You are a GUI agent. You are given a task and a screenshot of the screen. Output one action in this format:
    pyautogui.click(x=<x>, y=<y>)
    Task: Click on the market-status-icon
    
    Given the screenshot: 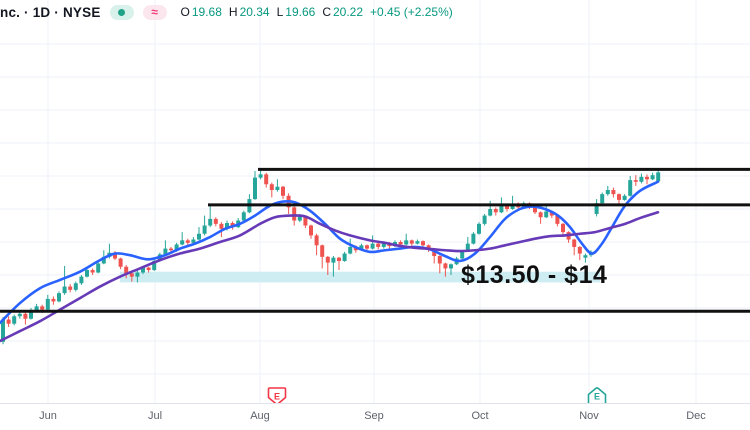 What is the action you would take?
    pyautogui.click(x=121, y=12)
    